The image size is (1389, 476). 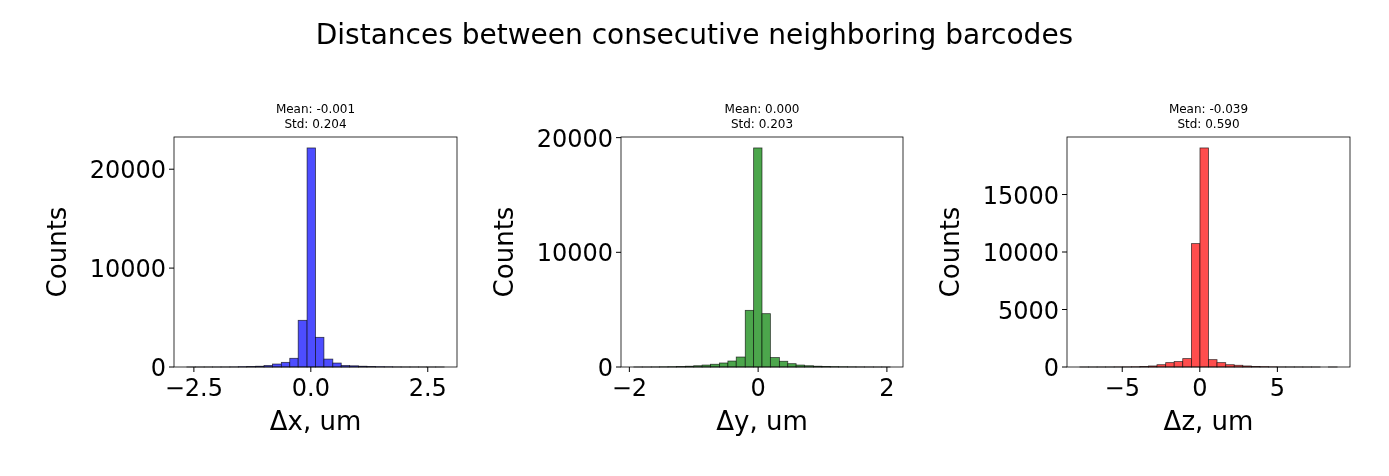 What do you see at coordinates (1122, 388) in the screenshot?
I see `x-tick-label: −5` at bounding box center [1122, 388].